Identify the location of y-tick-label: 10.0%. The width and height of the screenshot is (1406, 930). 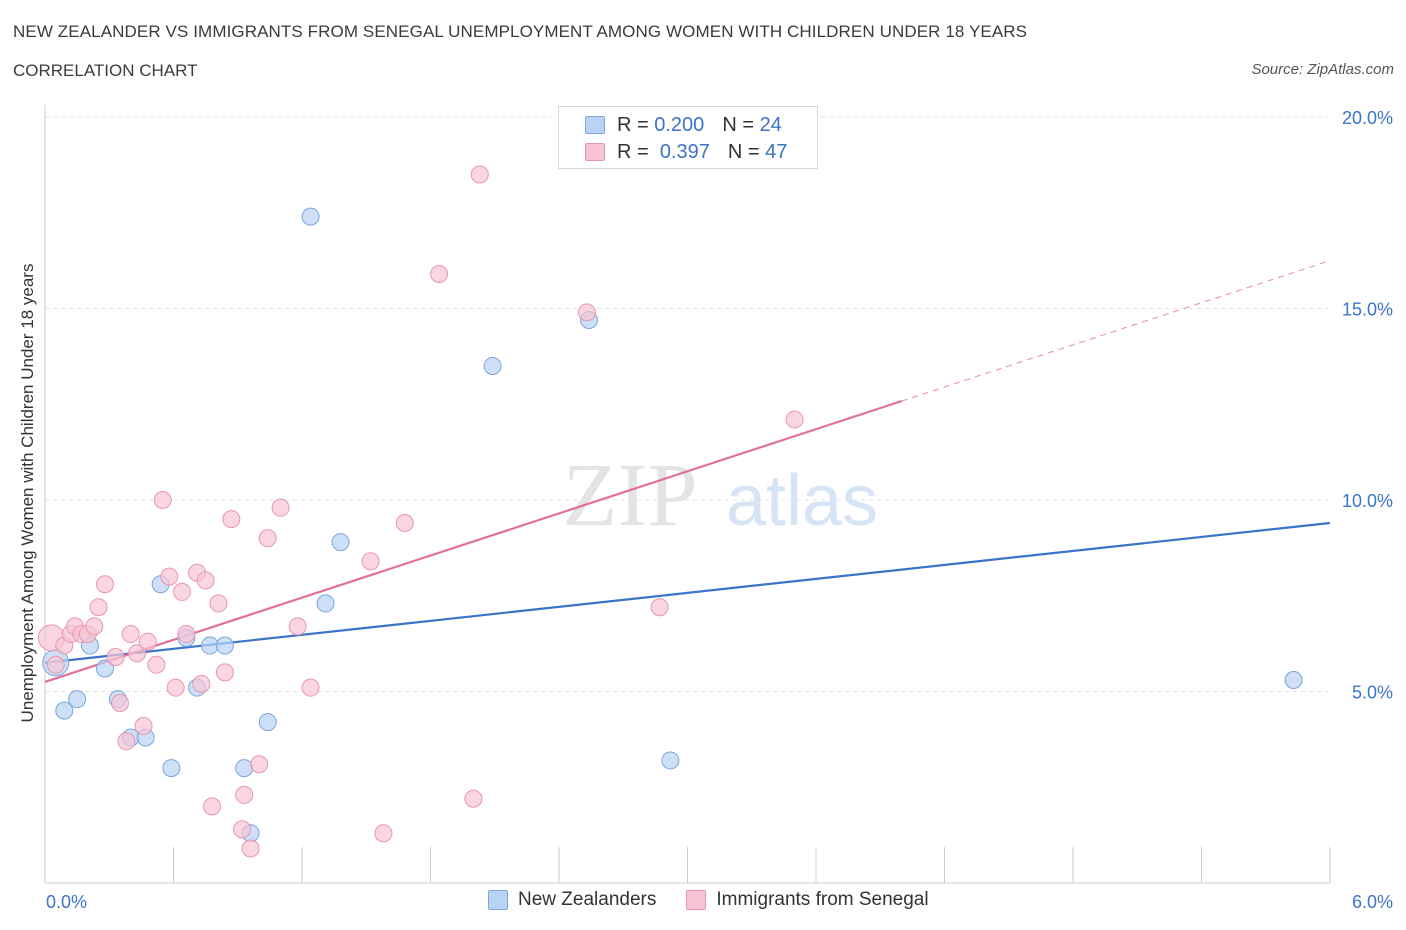
(1367, 501).